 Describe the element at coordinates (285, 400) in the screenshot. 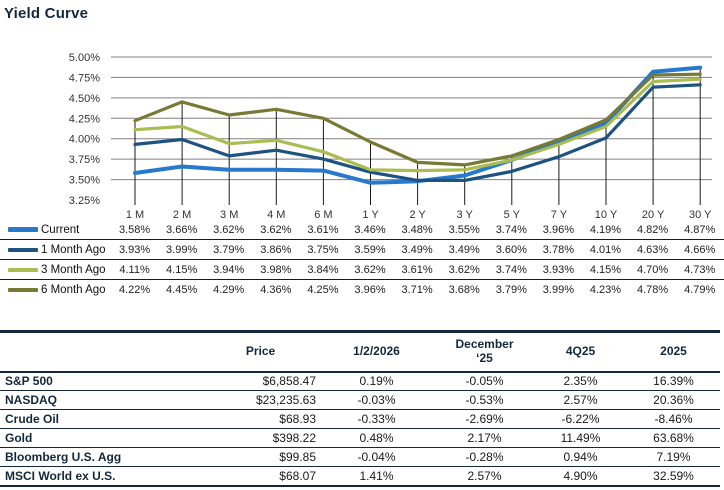

I see `price-value: $23,235.63` at that location.